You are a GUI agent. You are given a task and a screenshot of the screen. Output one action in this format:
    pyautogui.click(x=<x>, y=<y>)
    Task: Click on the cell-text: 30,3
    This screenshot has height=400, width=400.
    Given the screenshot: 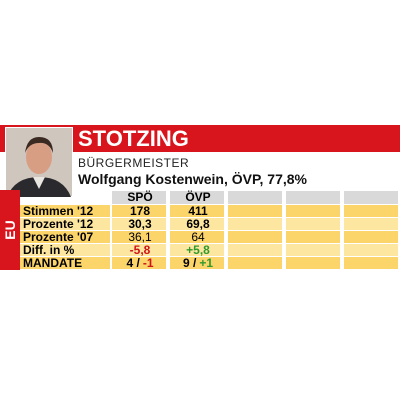 What is the action you would take?
    pyautogui.click(x=140, y=224)
    